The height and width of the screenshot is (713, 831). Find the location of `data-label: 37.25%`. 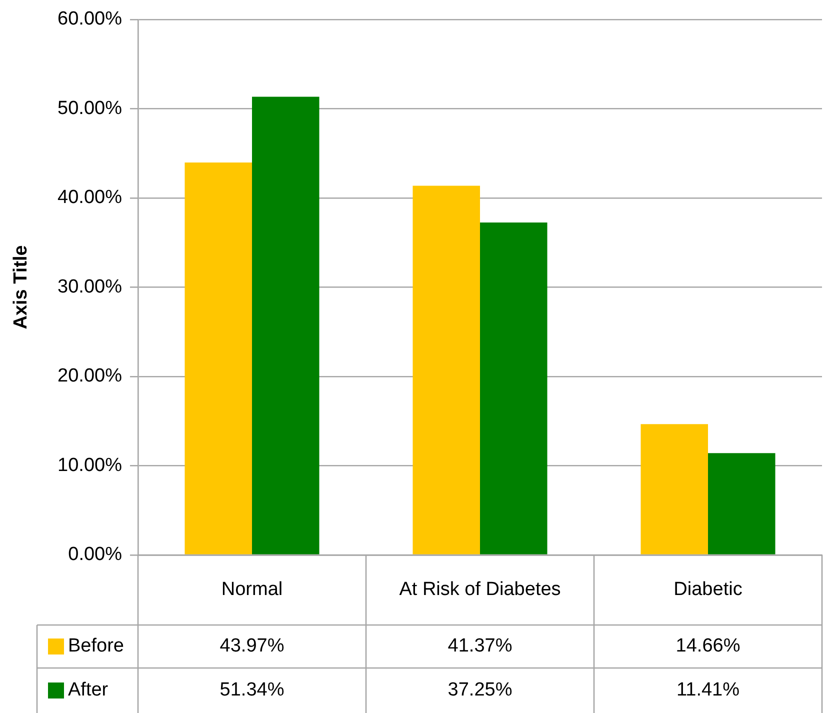

data-label: 37.25% is located at coordinates (480, 690).